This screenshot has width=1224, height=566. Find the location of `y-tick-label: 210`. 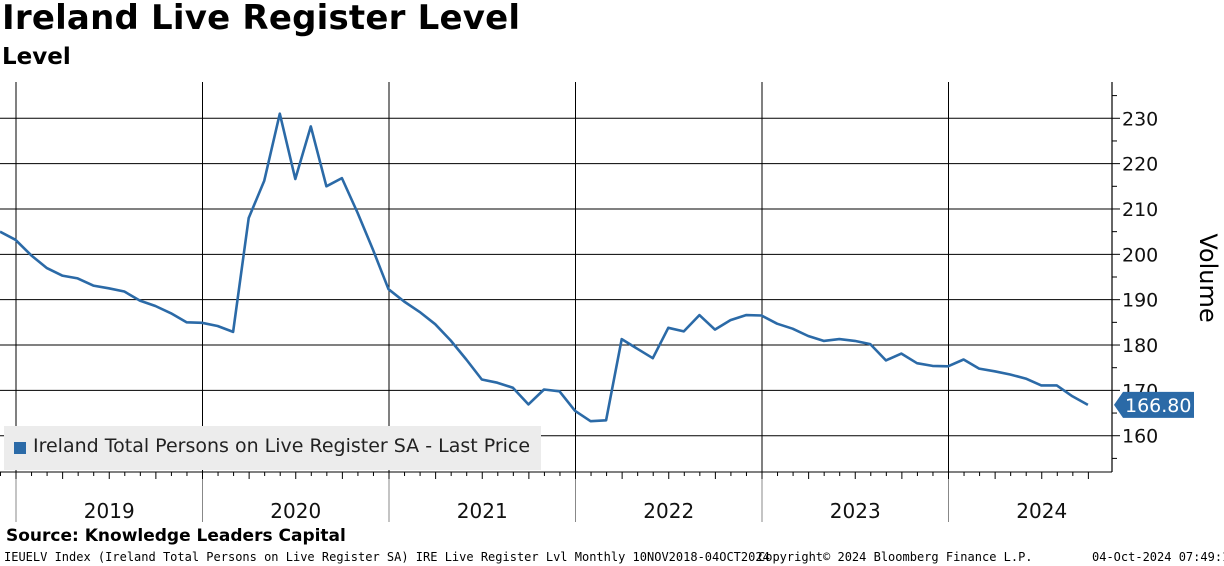

y-tick-label: 210 is located at coordinates (1140, 210).